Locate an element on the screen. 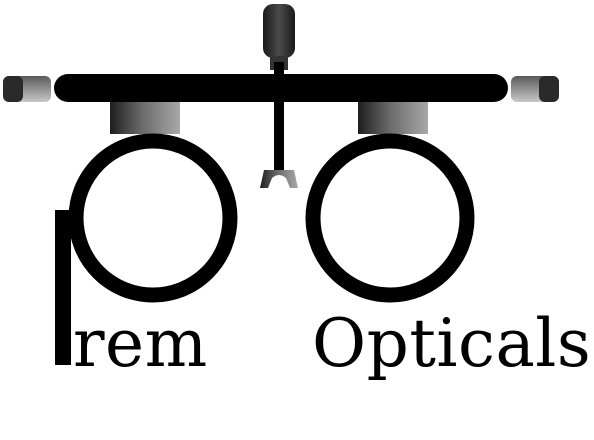  left-lens-holder is located at coordinates (145, 117).